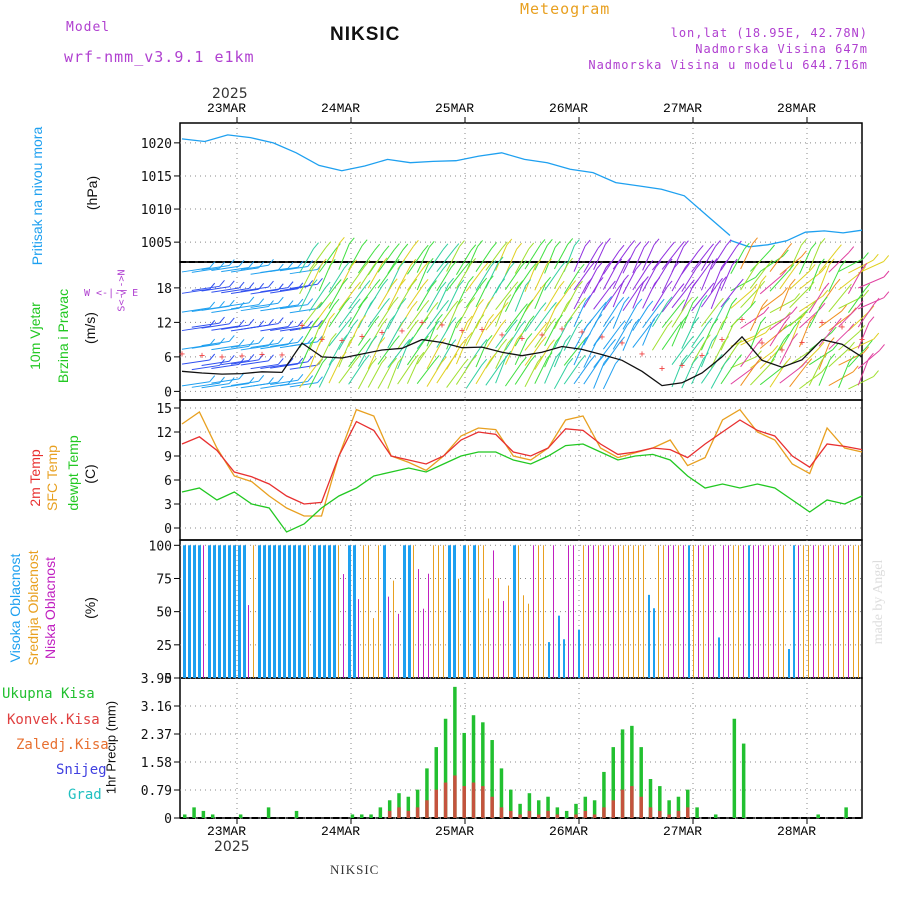 The width and height of the screenshot is (900, 900). What do you see at coordinates (522, 462) in the screenshot?
I see `sfc-temp-line` at bounding box center [522, 462].